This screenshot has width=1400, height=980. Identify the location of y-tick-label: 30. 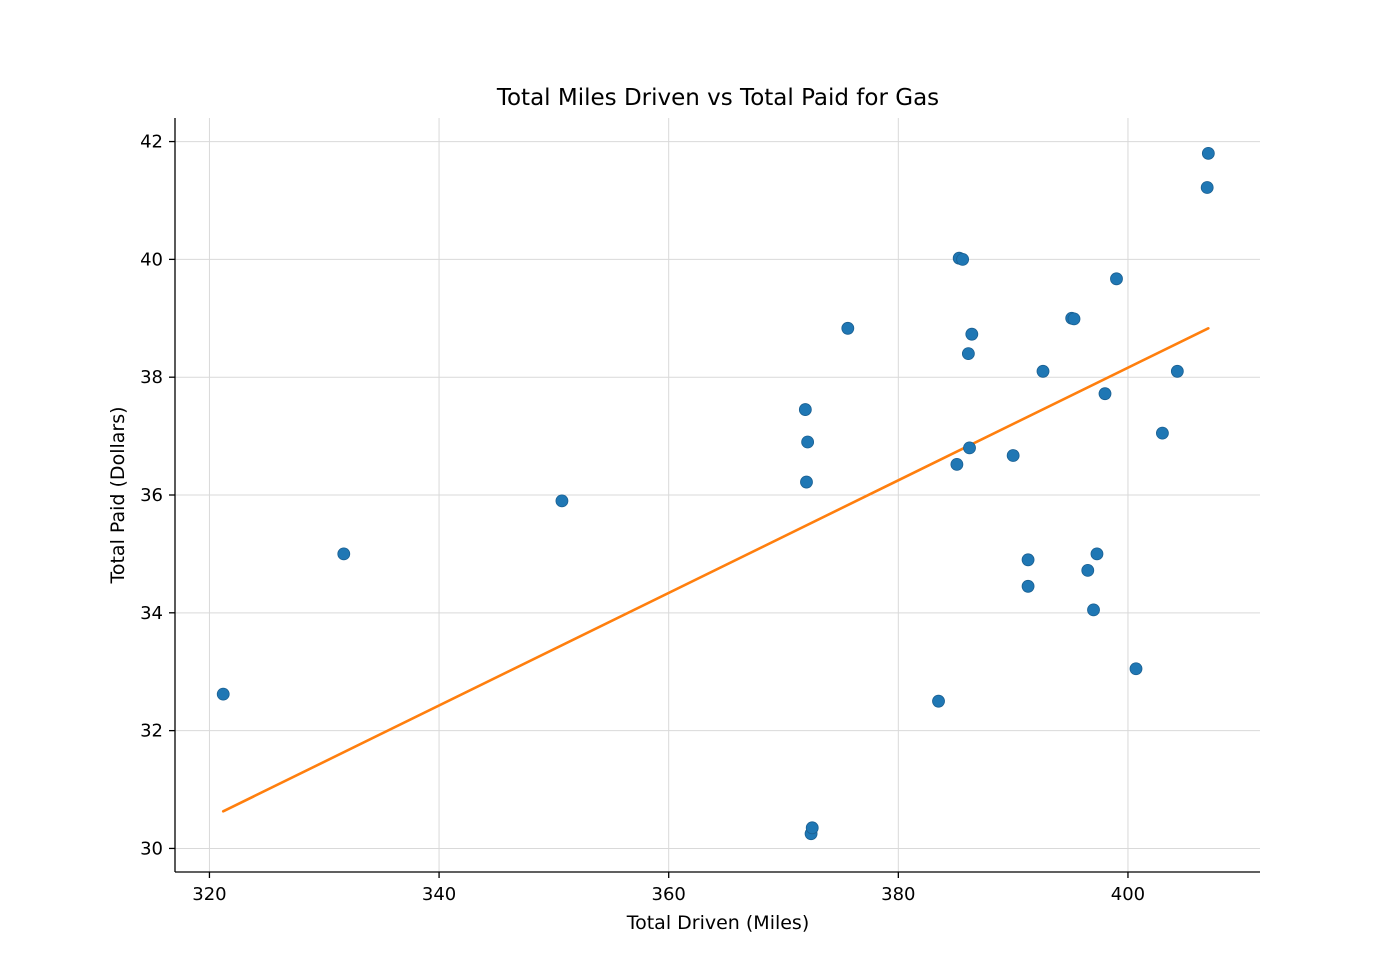
(151, 848).